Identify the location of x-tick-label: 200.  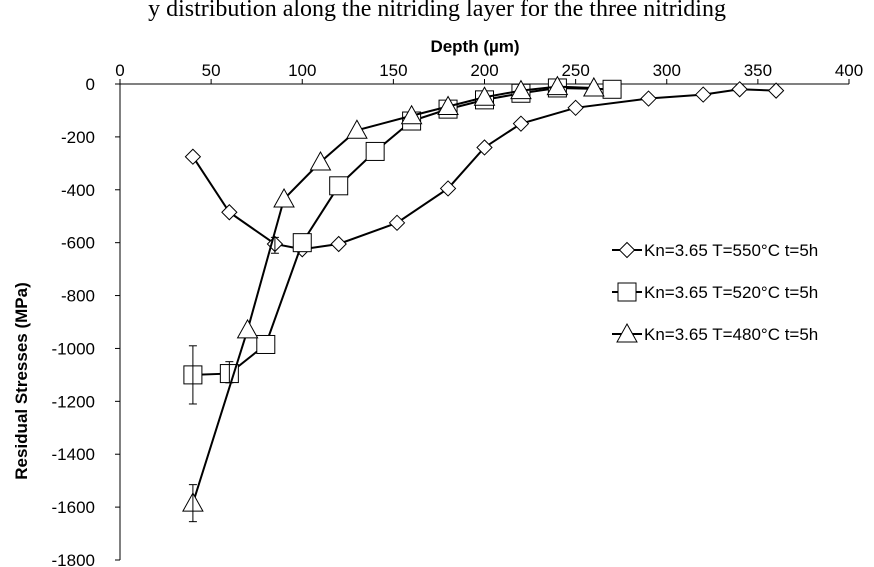
(484, 70).